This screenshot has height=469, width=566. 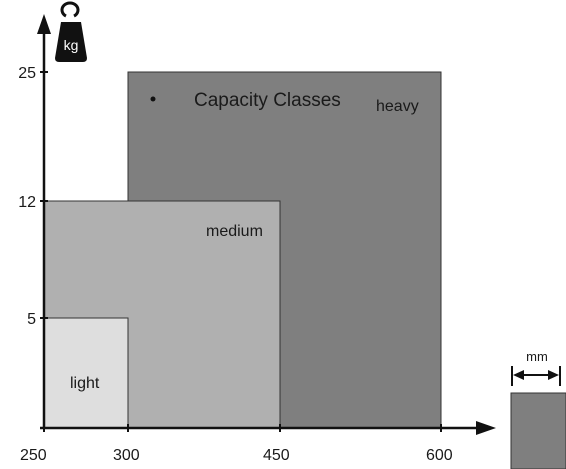 I want to click on class-label-light: light, so click(x=85, y=383).